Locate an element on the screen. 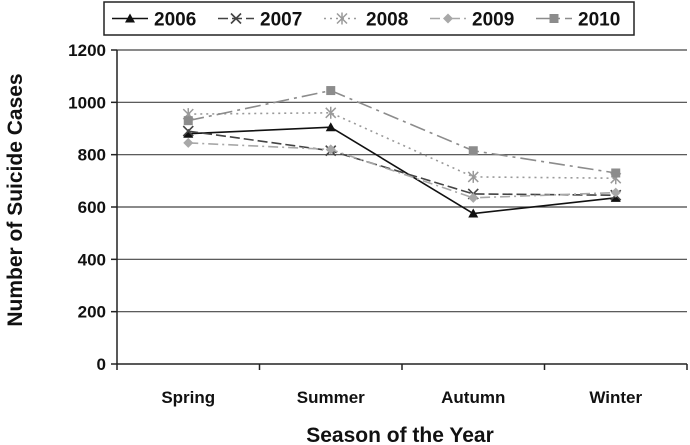 This screenshot has height=445, width=690. y-tick-label: 1000 is located at coordinates (87, 102).